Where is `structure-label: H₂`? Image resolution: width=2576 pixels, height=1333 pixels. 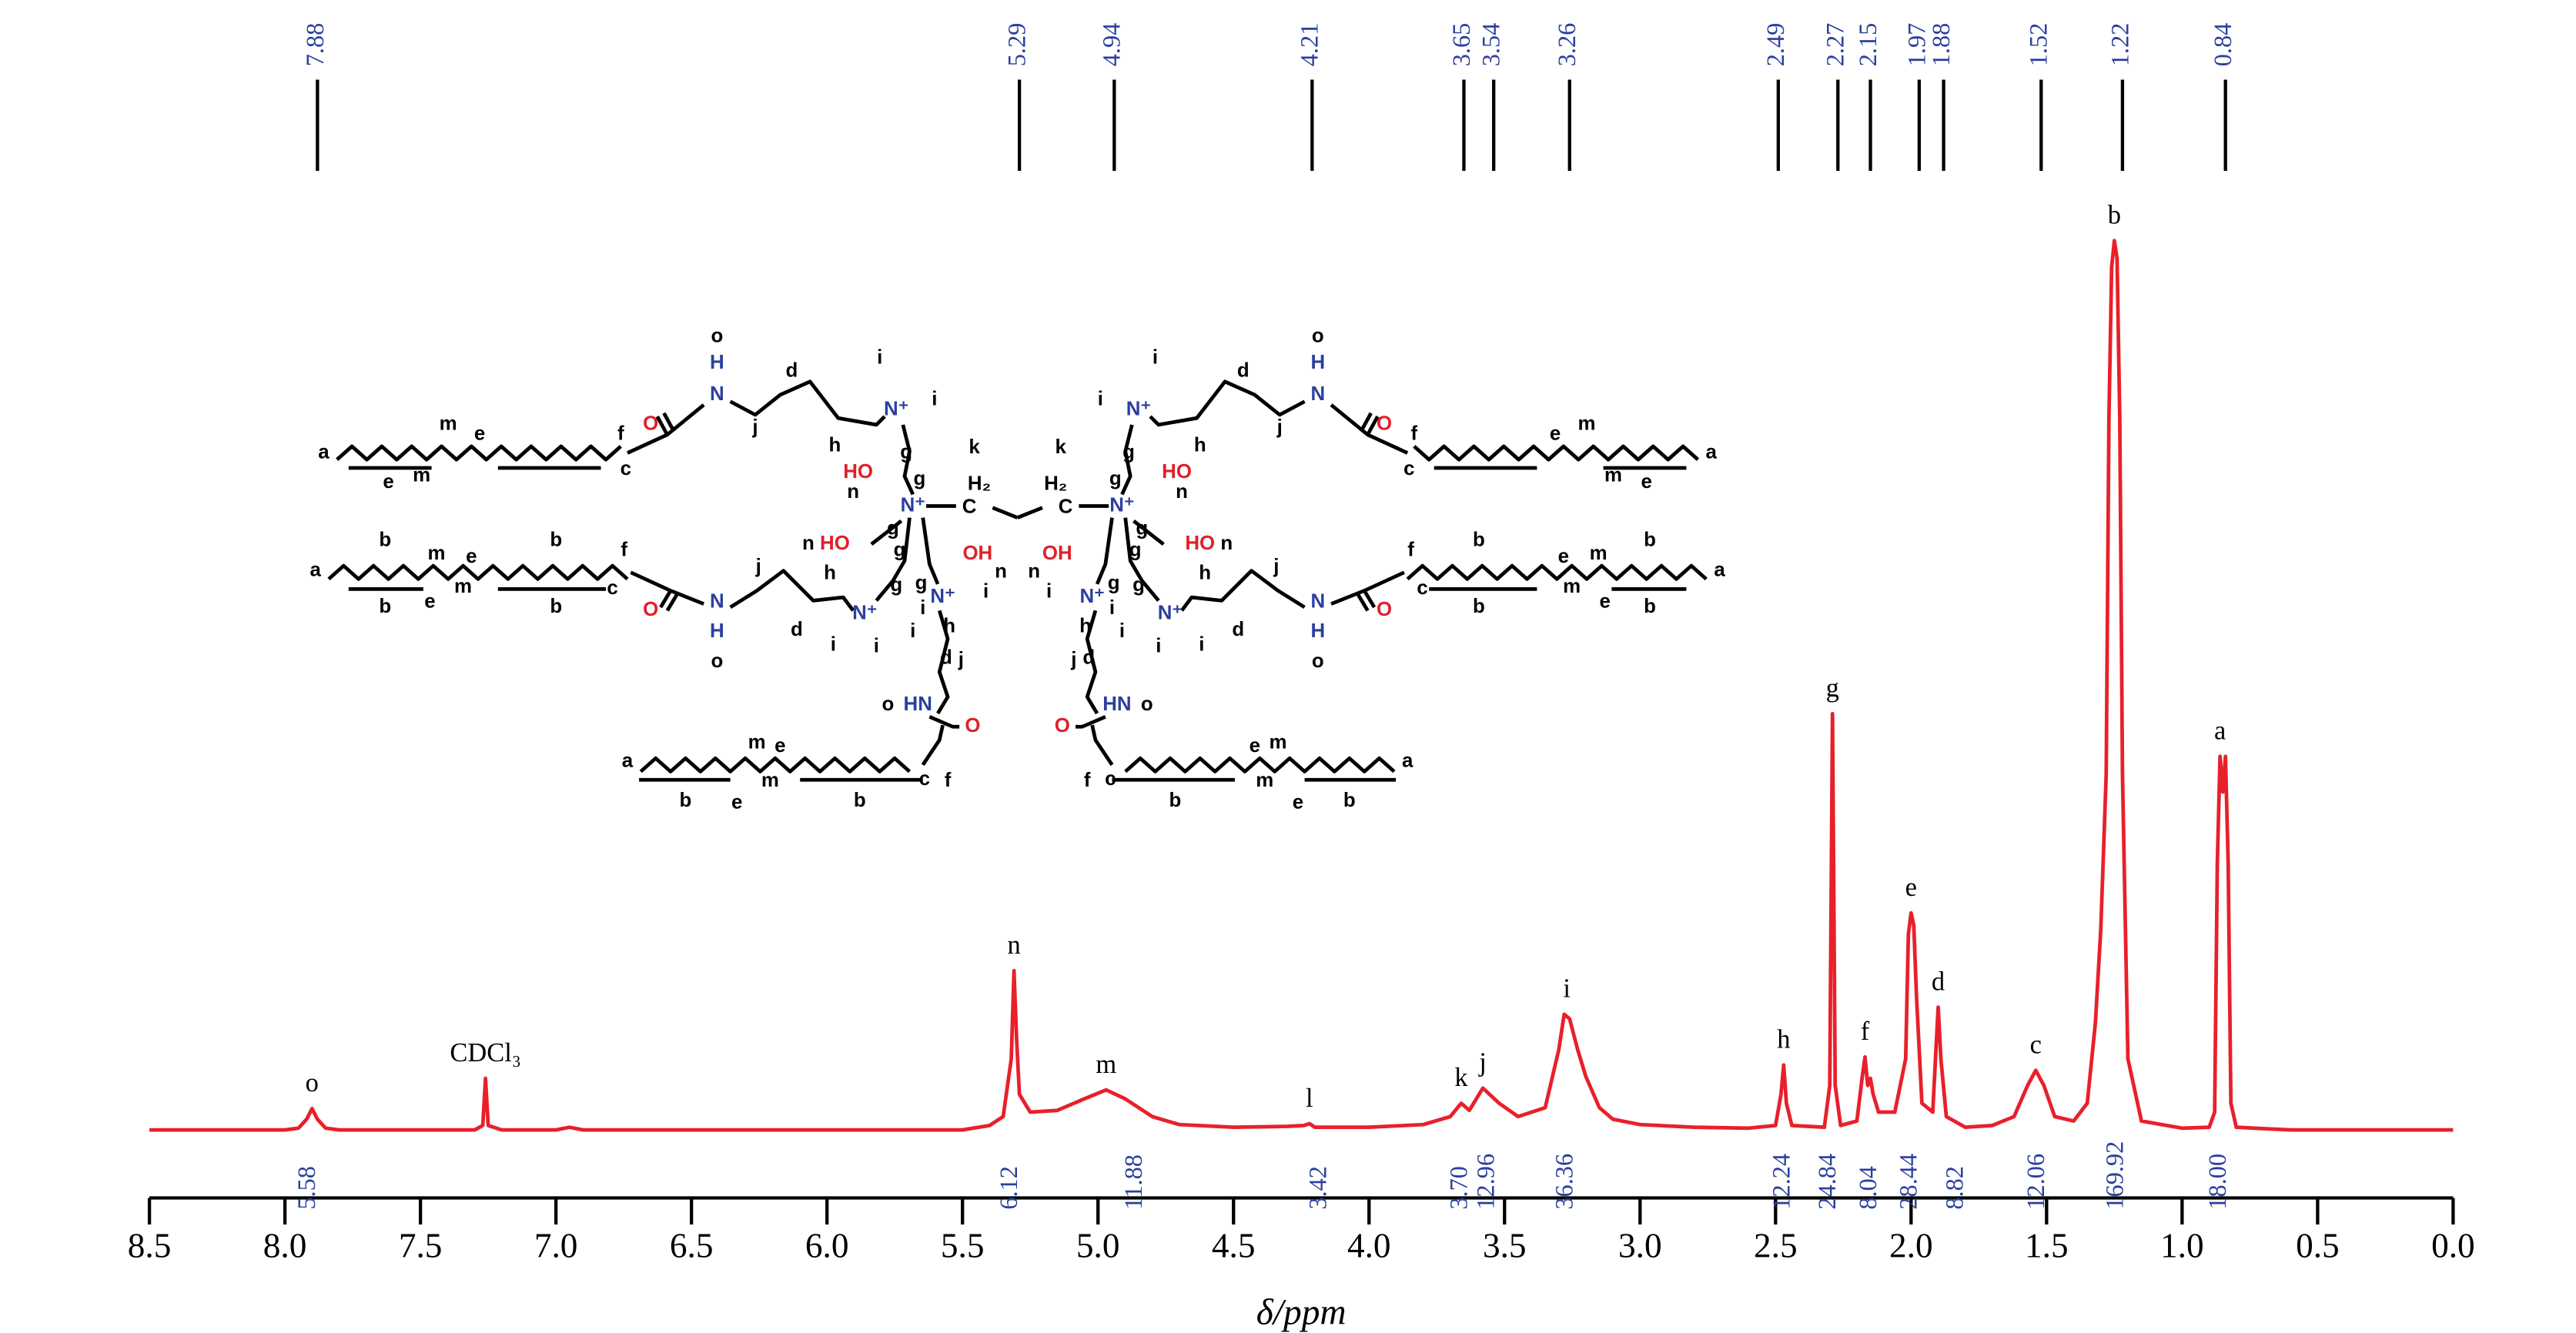
structure-label: H₂ is located at coordinates (980, 483).